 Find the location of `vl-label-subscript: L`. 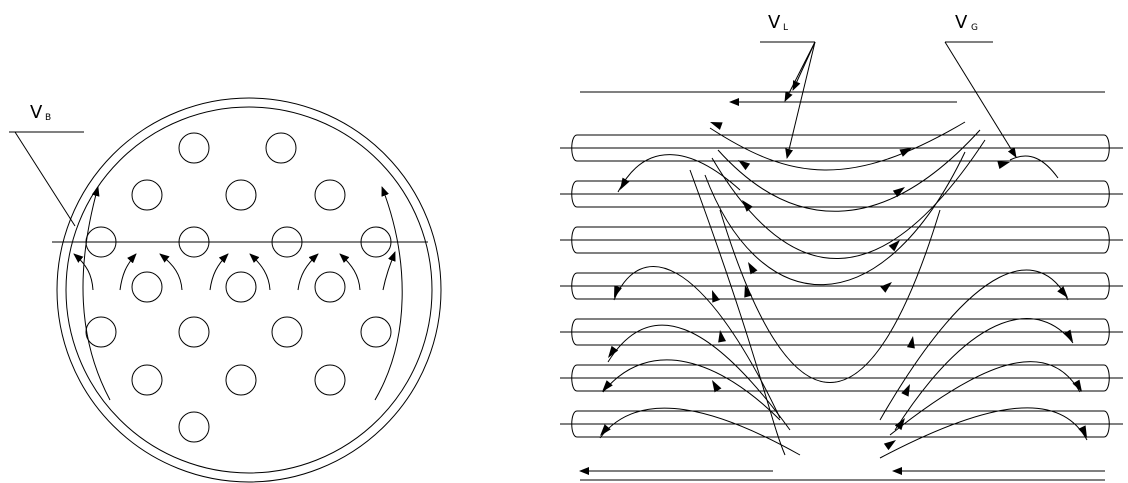

vl-label-subscript: L is located at coordinates (785, 28).